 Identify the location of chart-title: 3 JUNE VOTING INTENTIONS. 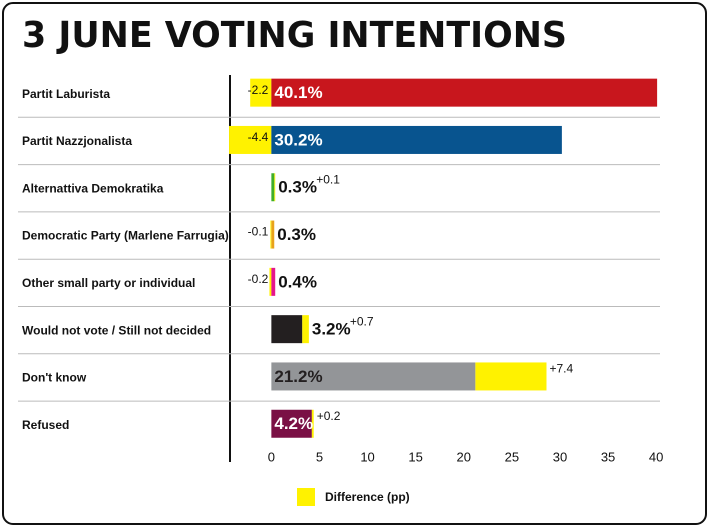
(294, 35).